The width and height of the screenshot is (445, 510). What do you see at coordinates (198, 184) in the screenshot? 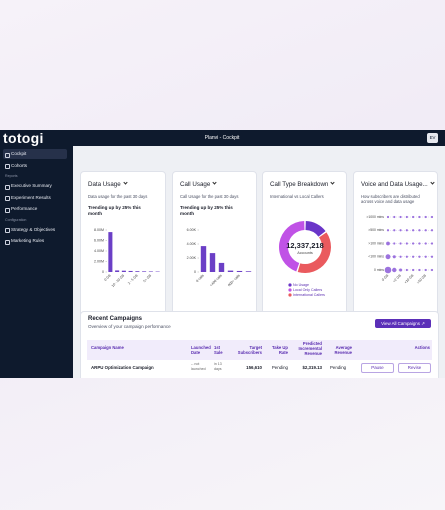
I see `card-title: Call Usage` at bounding box center [198, 184].